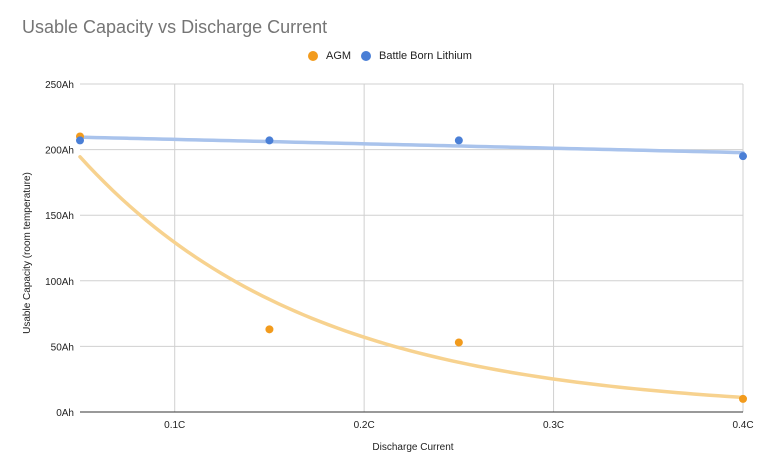  Describe the element at coordinates (27, 253) in the screenshot. I see `y-axis-title: Usable Capacity (room temperature)` at that location.